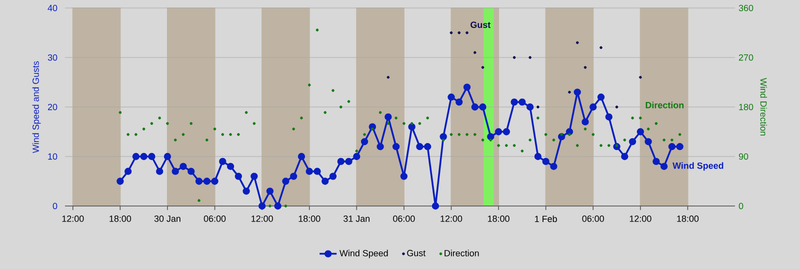 This screenshot has height=269, width=800. I want to click on annotation: Wind Speed, so click(698, 166).